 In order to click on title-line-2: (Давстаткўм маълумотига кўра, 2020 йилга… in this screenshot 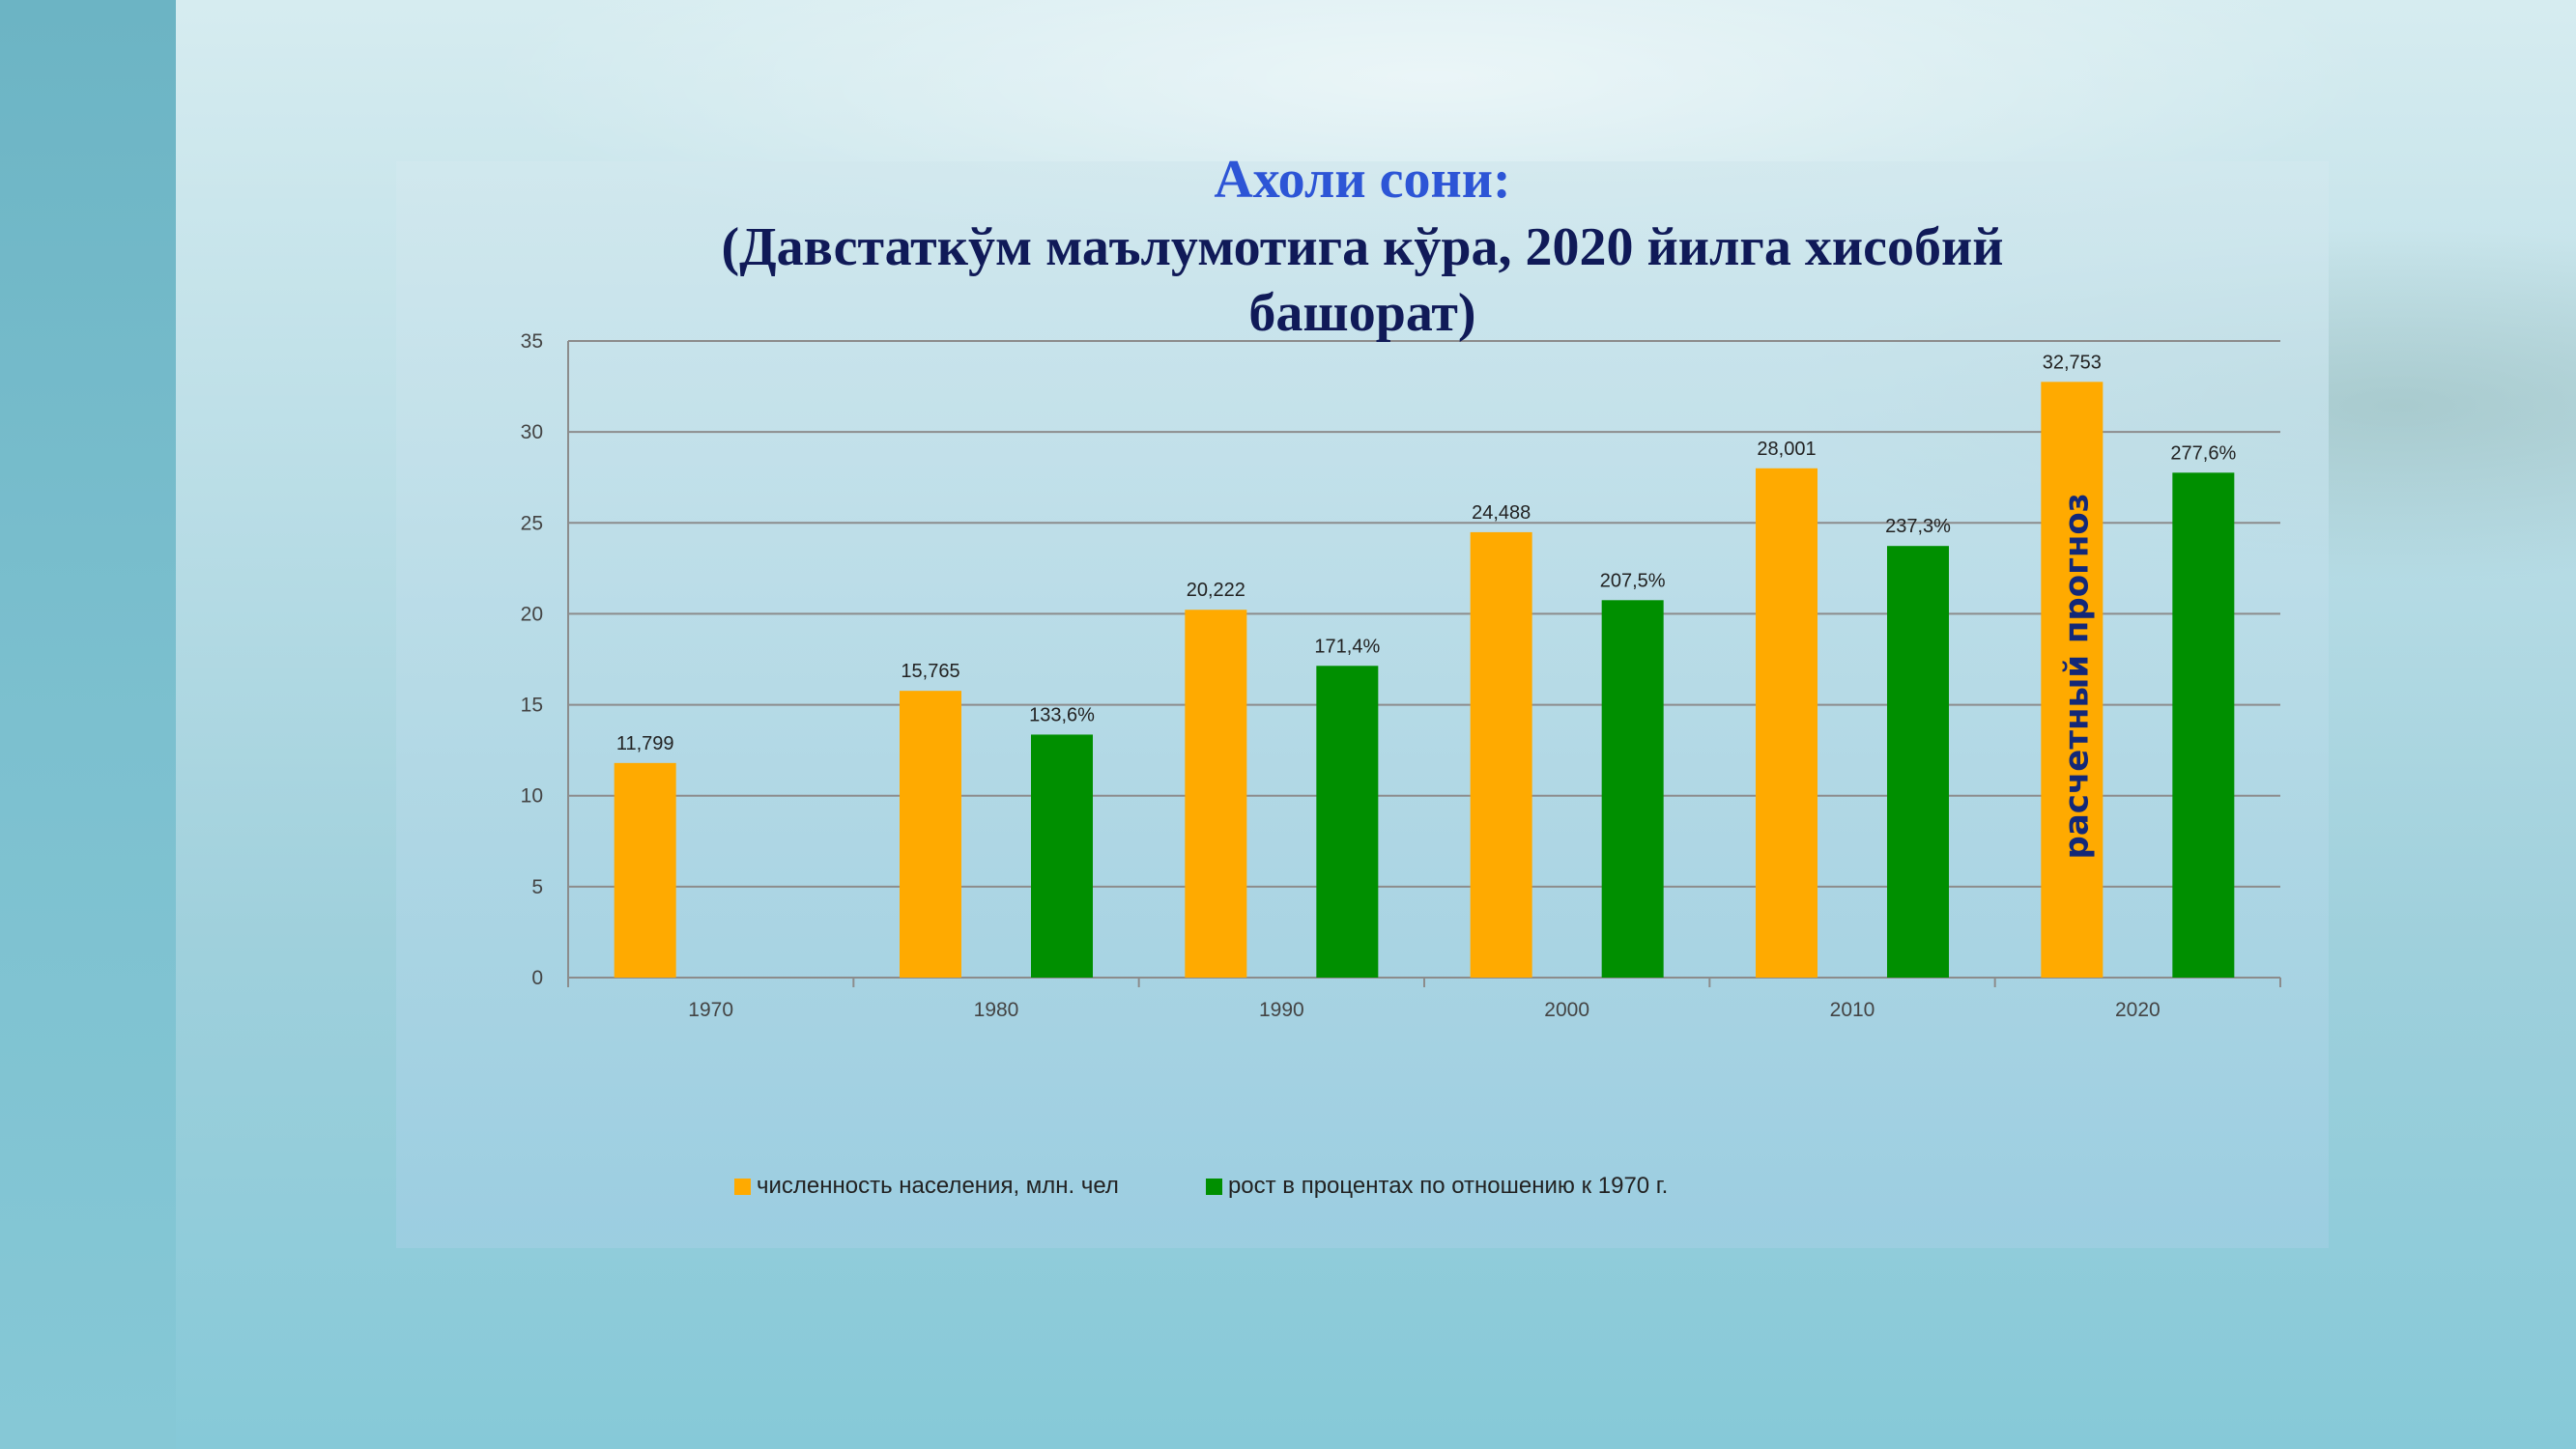, I will do `click(1363, 247)`.